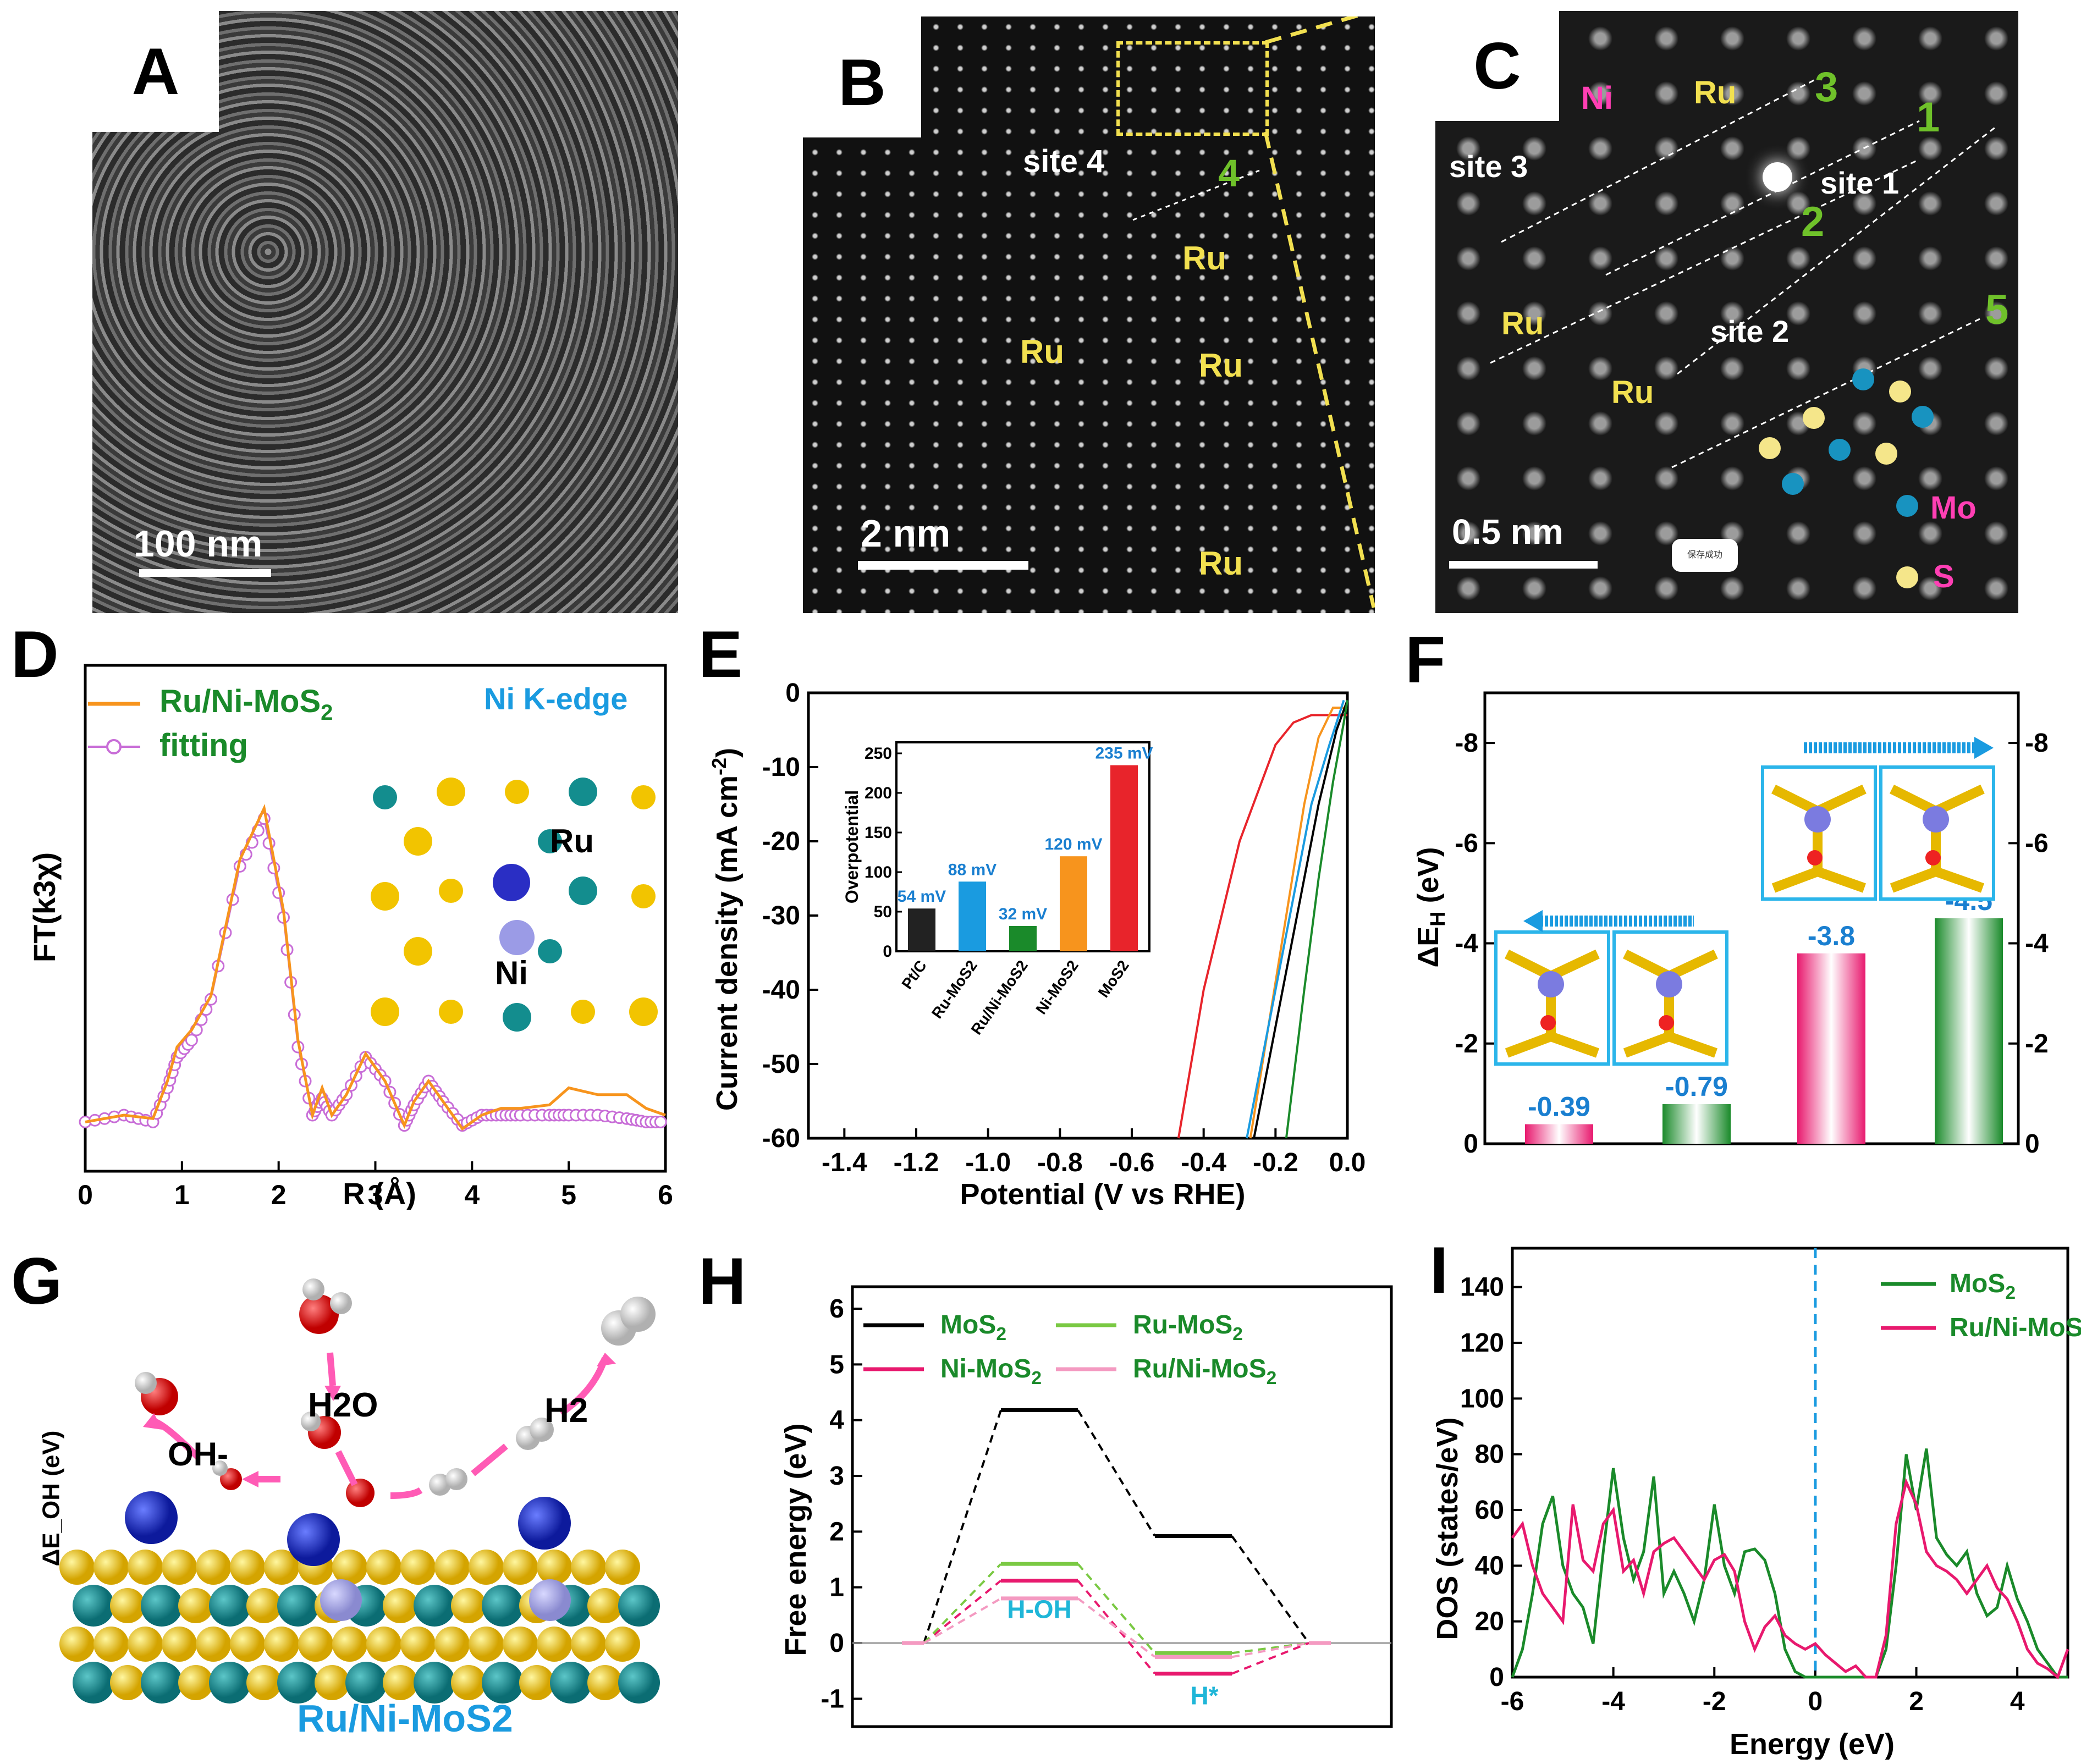 This screenshot has width=2081, height=1764. I want to click on ru-label-c1: Ru, so click(1716, 93).